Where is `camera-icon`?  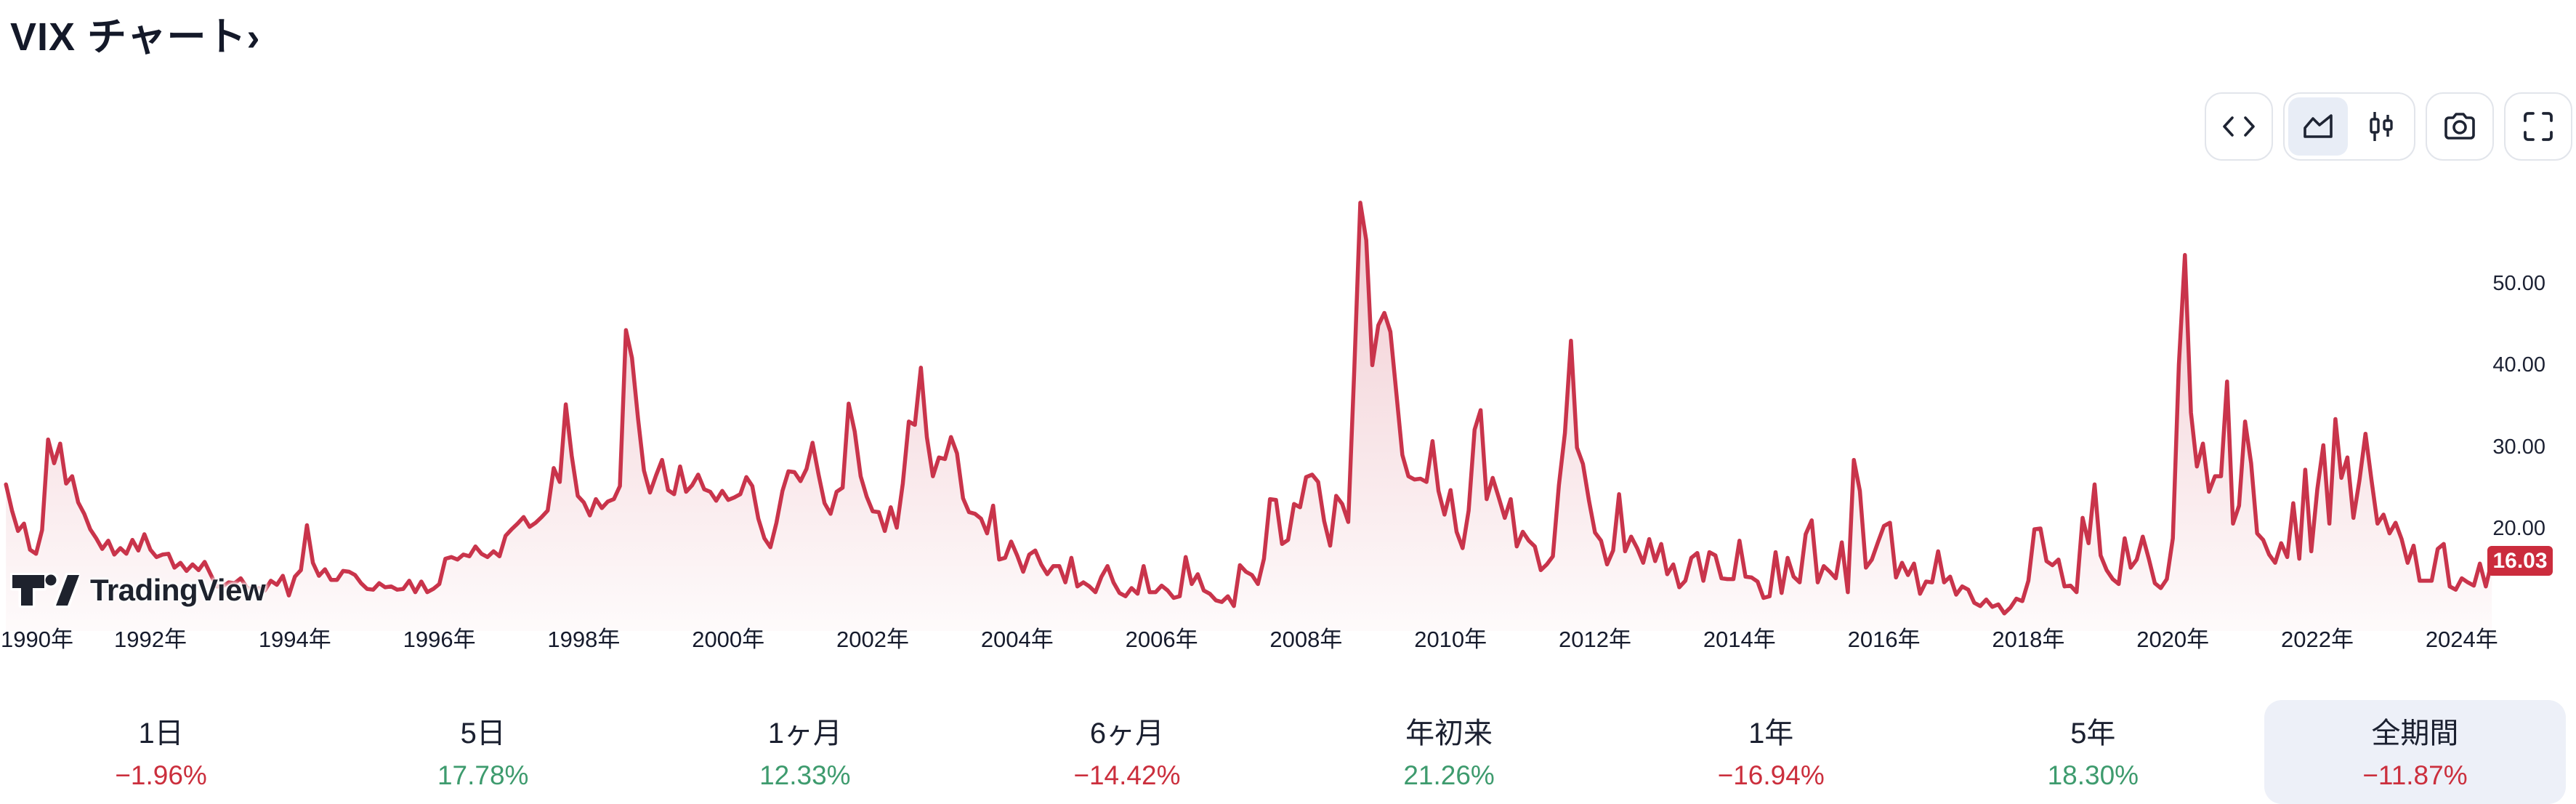 camera-icon is located at coordinates (2460, 126).